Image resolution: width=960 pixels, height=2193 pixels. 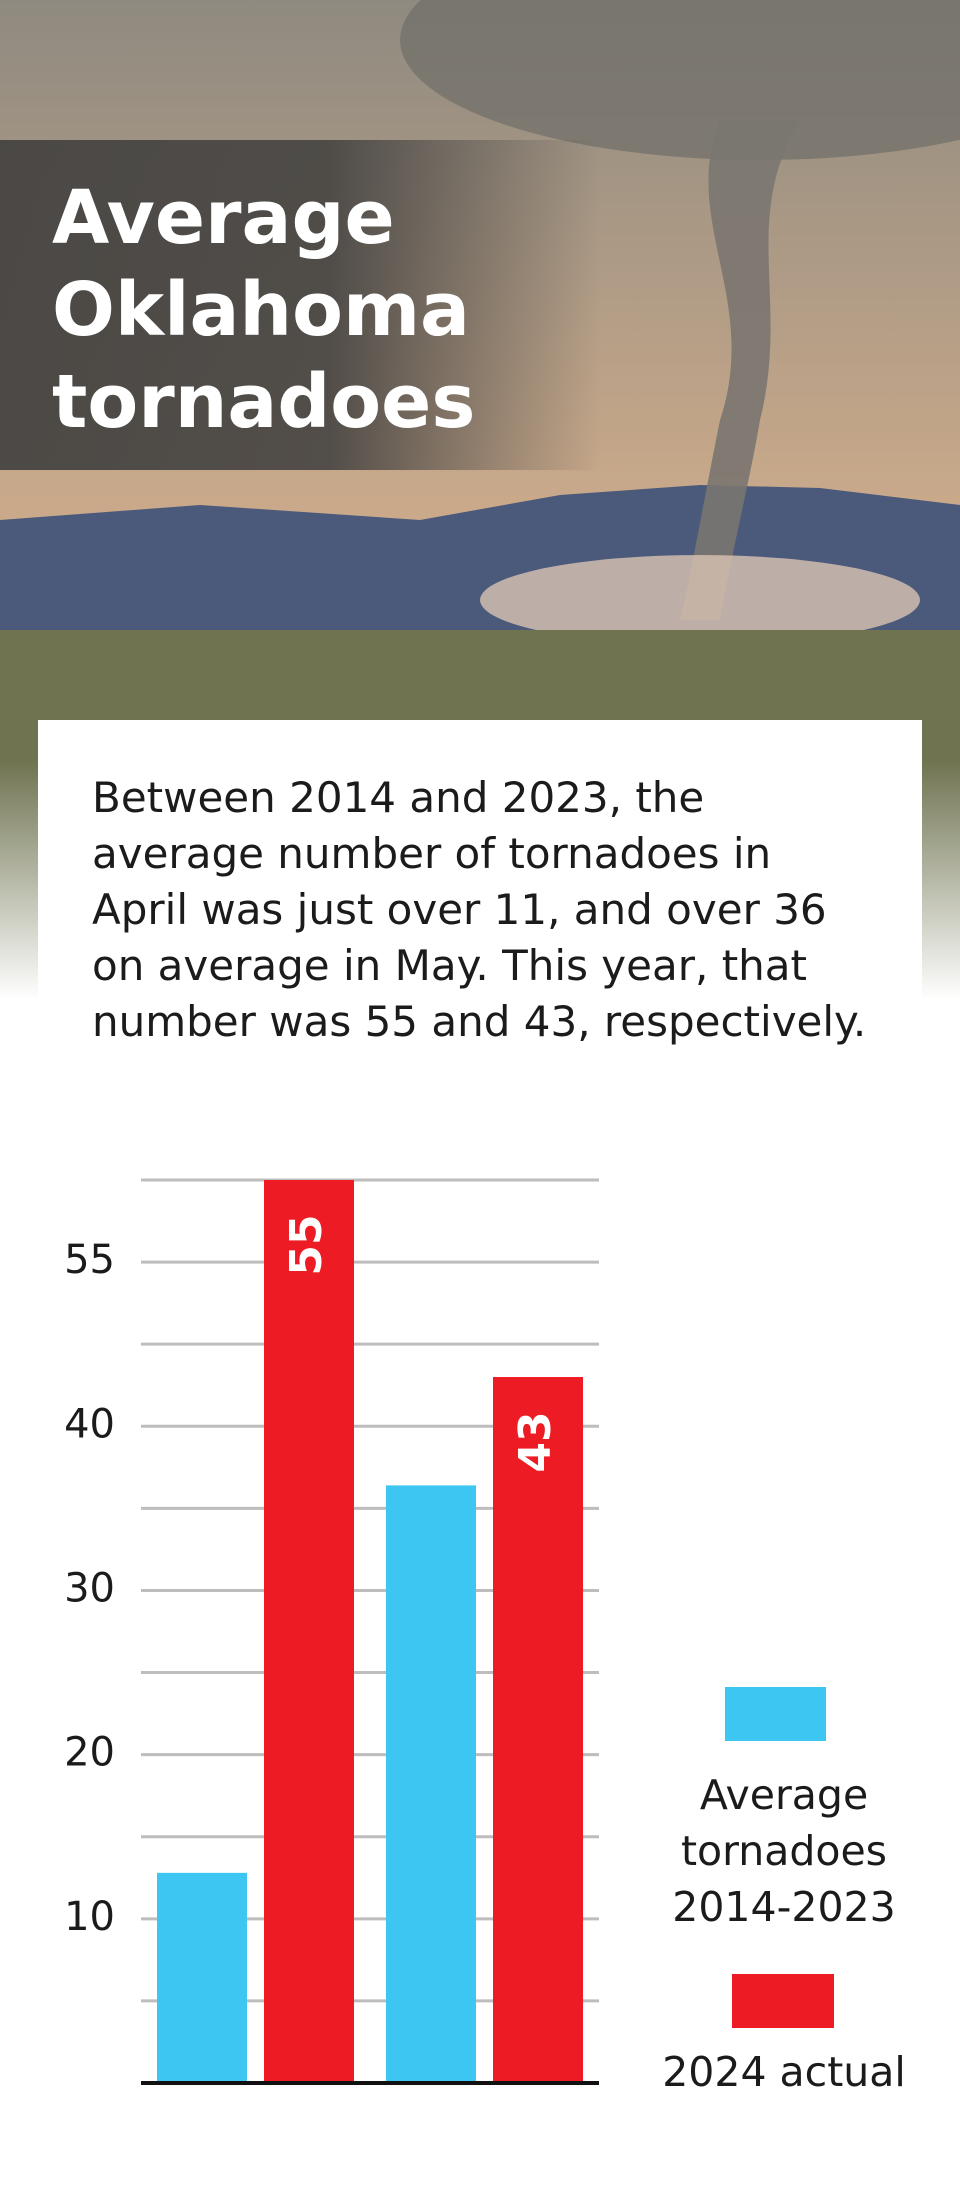 I want to click on data-label: 43, so click(x=535, y=1441).